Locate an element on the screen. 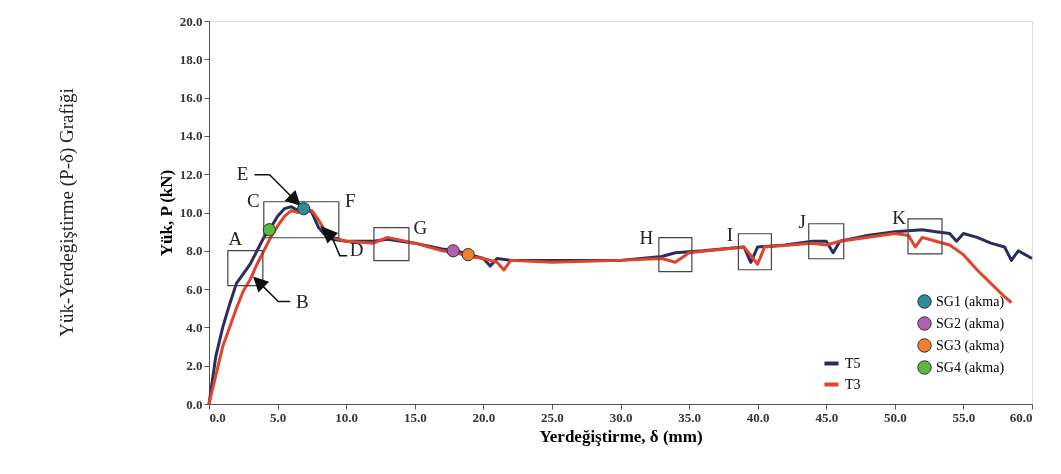  x-tick-label: 30.0 is located at coordinates (621, 417).